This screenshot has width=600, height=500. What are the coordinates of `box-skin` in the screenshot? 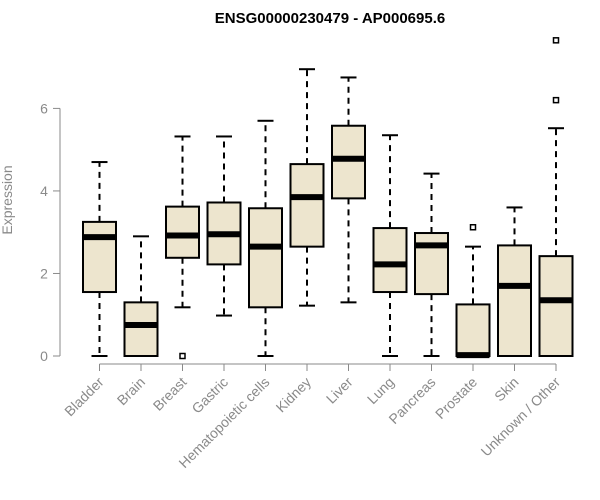 It's located at (514, 281).